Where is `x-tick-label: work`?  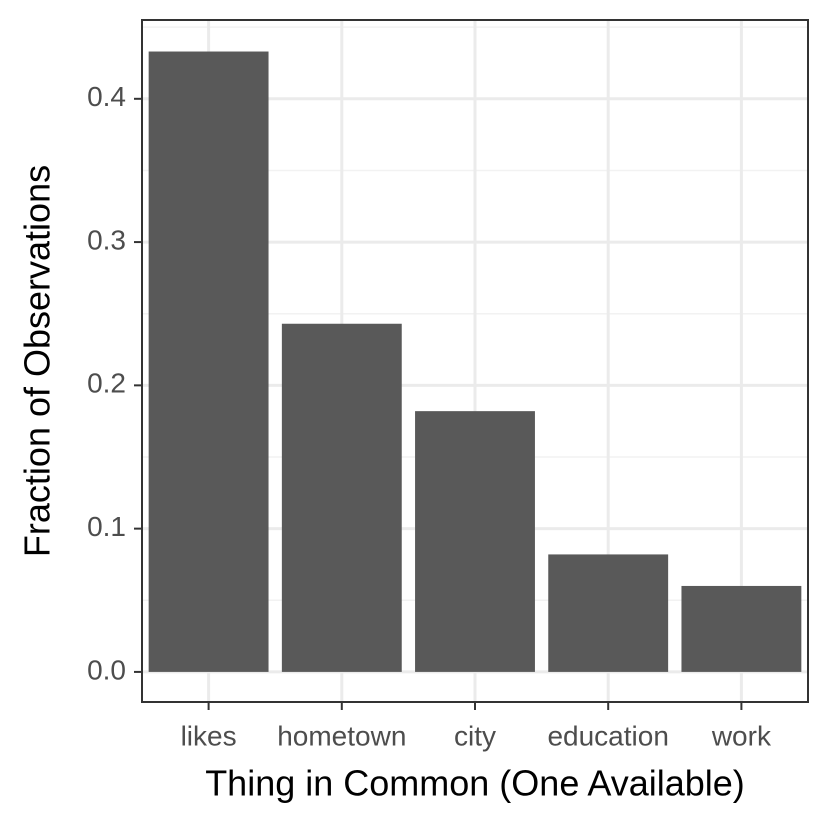 x-tick-label: work is located at coordinates (741, 735).